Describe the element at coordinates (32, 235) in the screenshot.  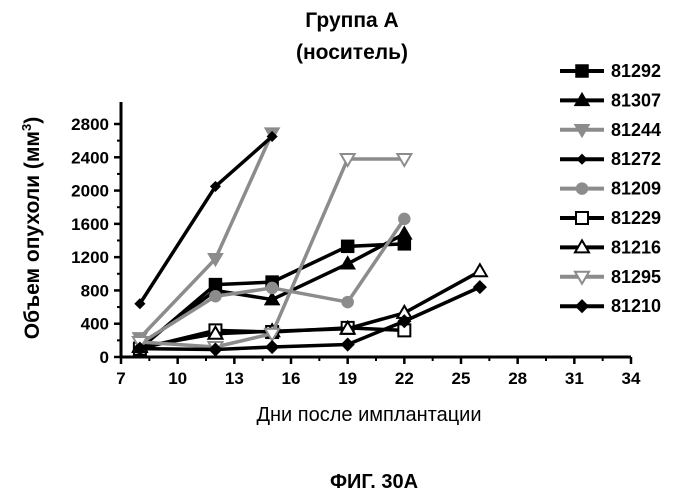
I see `y-axis-label-text: Объем опухоли (мм` at that location.